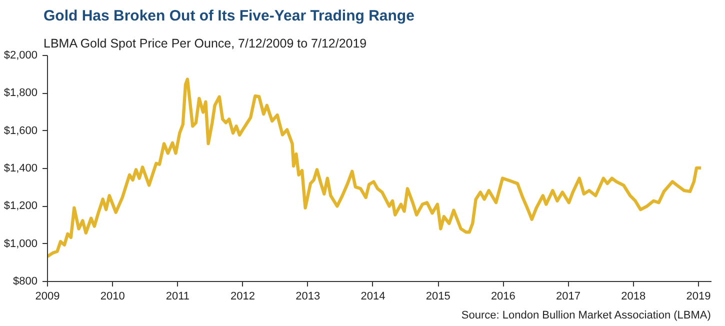 This screenshot has height=326, width=725. What do you see at coordinates (503, 296) in the screenshot?
I see `x-tick-label: 2016` at bounding box center [503, 296].